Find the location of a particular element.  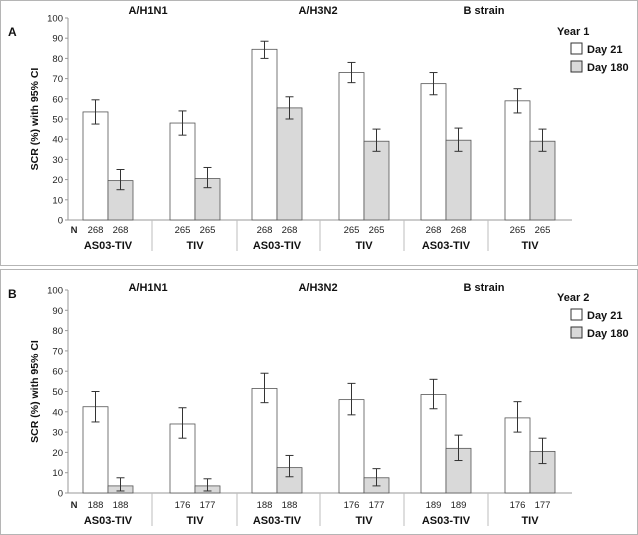

panel-b-y-tick-label: 90 is located at coordinates (57, 311).